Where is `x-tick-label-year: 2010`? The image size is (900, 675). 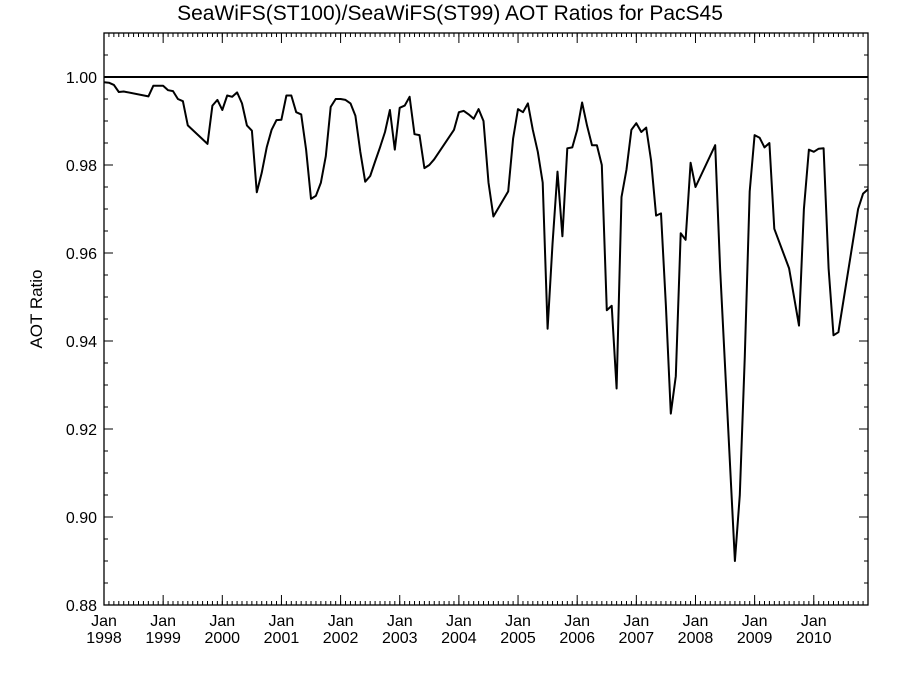 x-tick-label-year: 2010 is located at coordinates (814, 638).